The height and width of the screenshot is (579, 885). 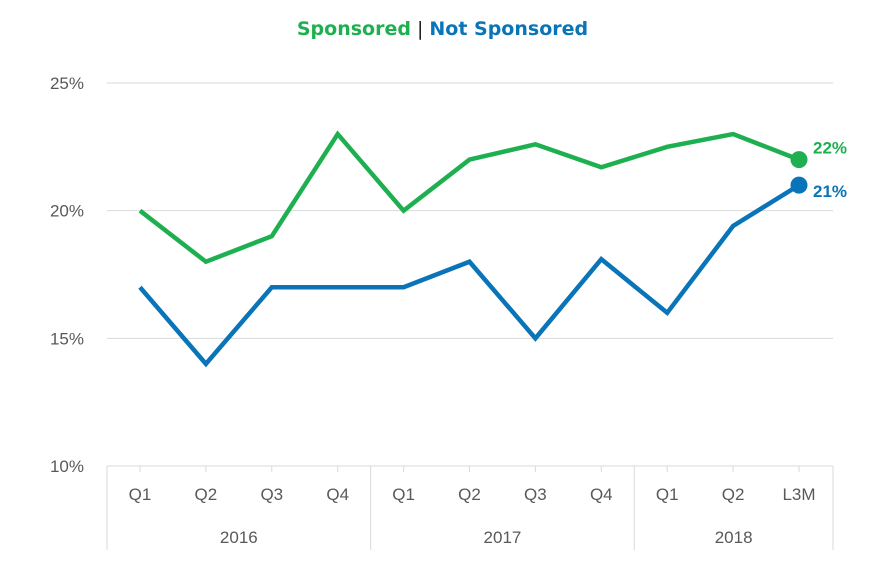 What do you see at coordinates (239, 537) in the screenshot?
I see `x-group-label: 2016` at bounding box center [239, 537].